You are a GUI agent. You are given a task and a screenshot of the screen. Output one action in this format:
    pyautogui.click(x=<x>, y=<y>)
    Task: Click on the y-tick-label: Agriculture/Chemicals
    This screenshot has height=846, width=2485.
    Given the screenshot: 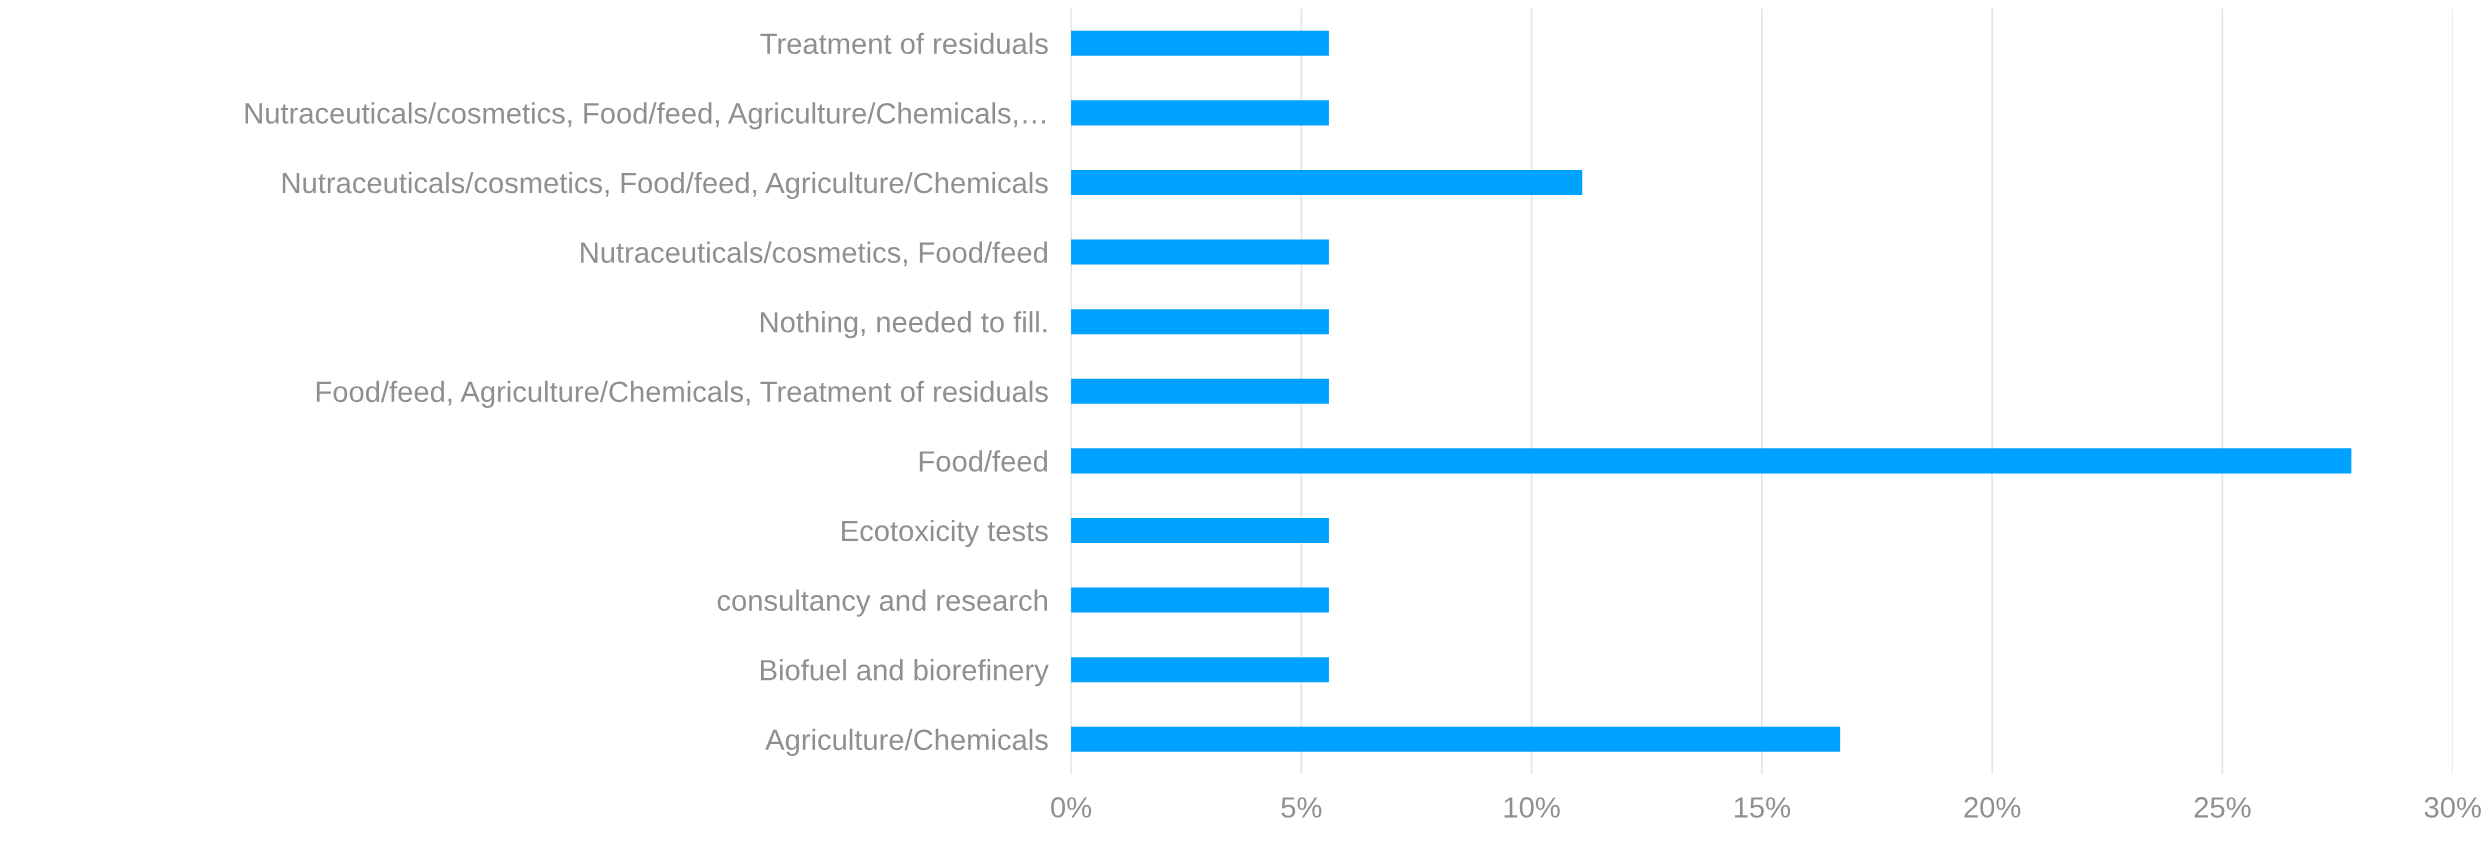 What is the action you would take?
    pyautogui.click(x=906, y=742)
    